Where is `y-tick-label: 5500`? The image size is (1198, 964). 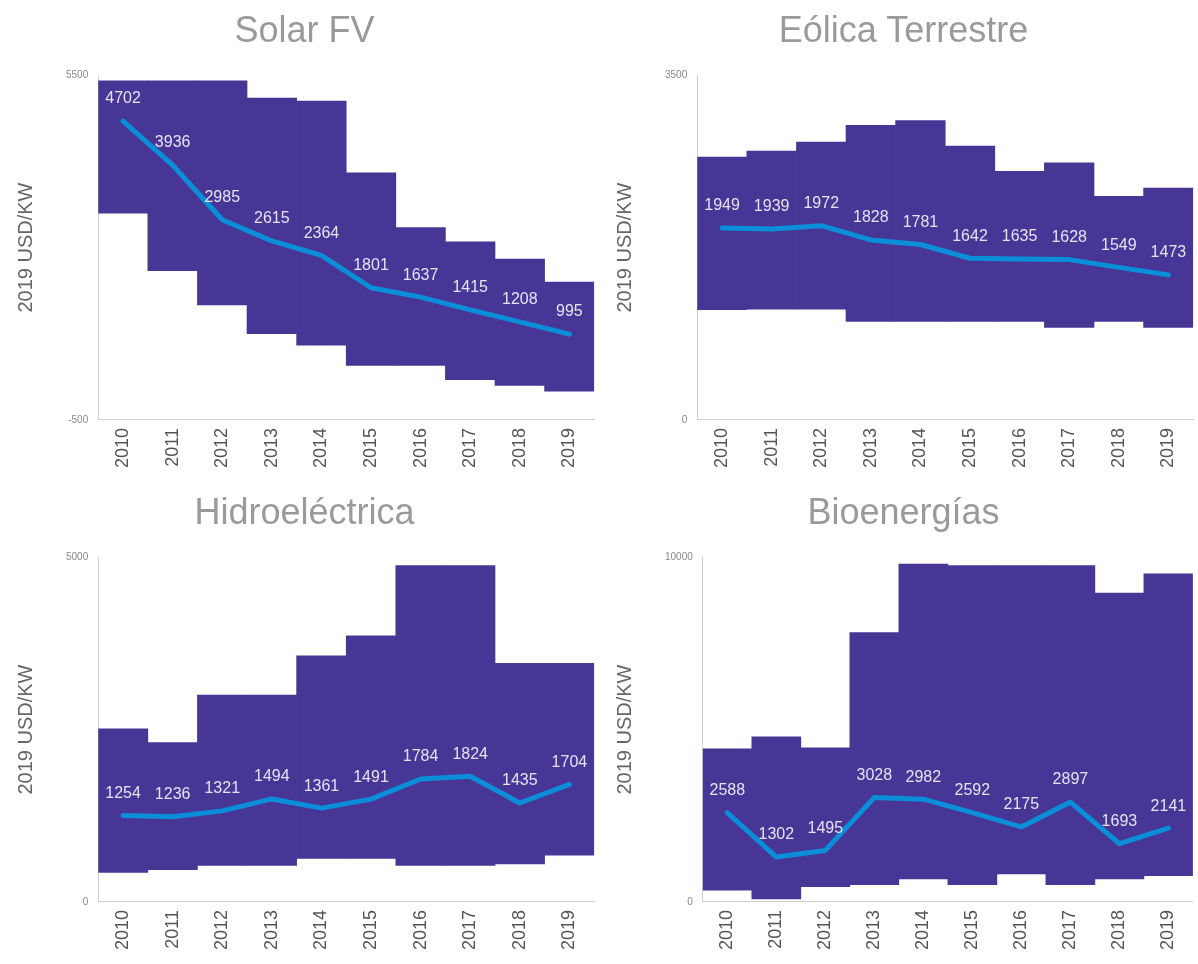 y-tick-label: 5500 is located at coordinates (77, 74).